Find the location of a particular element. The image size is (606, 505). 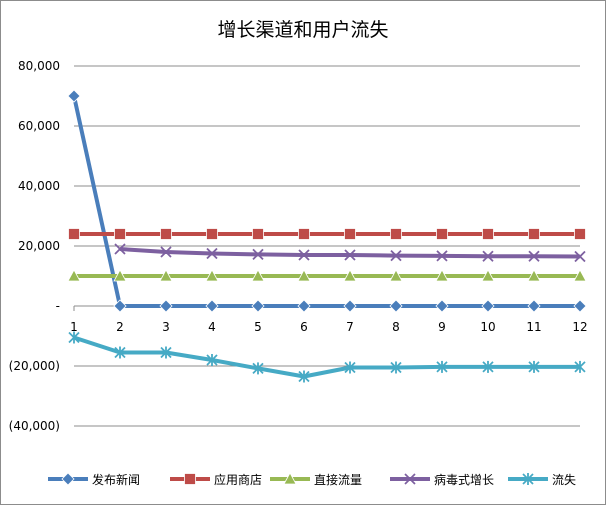

legend-label-2: 直接流量 is located at coordinates (338, 479).